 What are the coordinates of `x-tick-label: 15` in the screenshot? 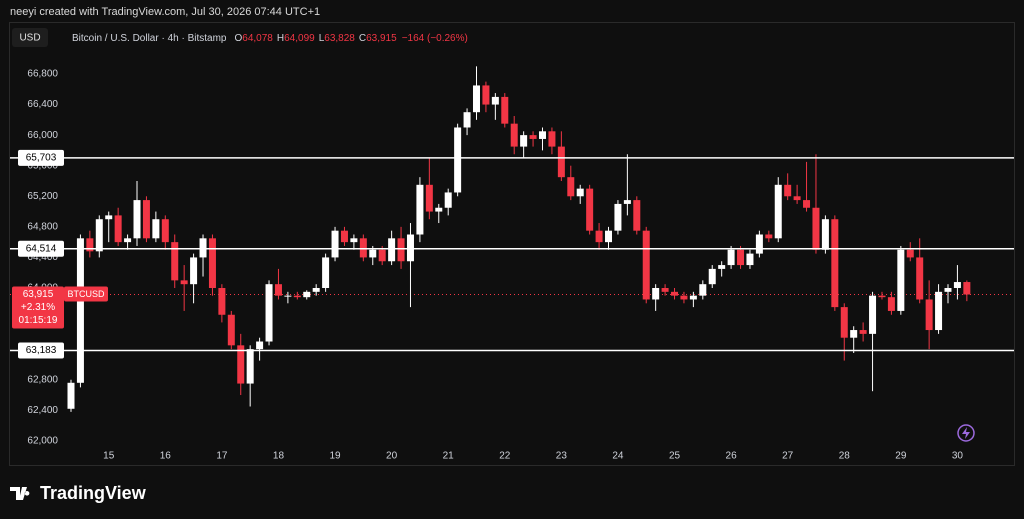 It's located at (109, 456).